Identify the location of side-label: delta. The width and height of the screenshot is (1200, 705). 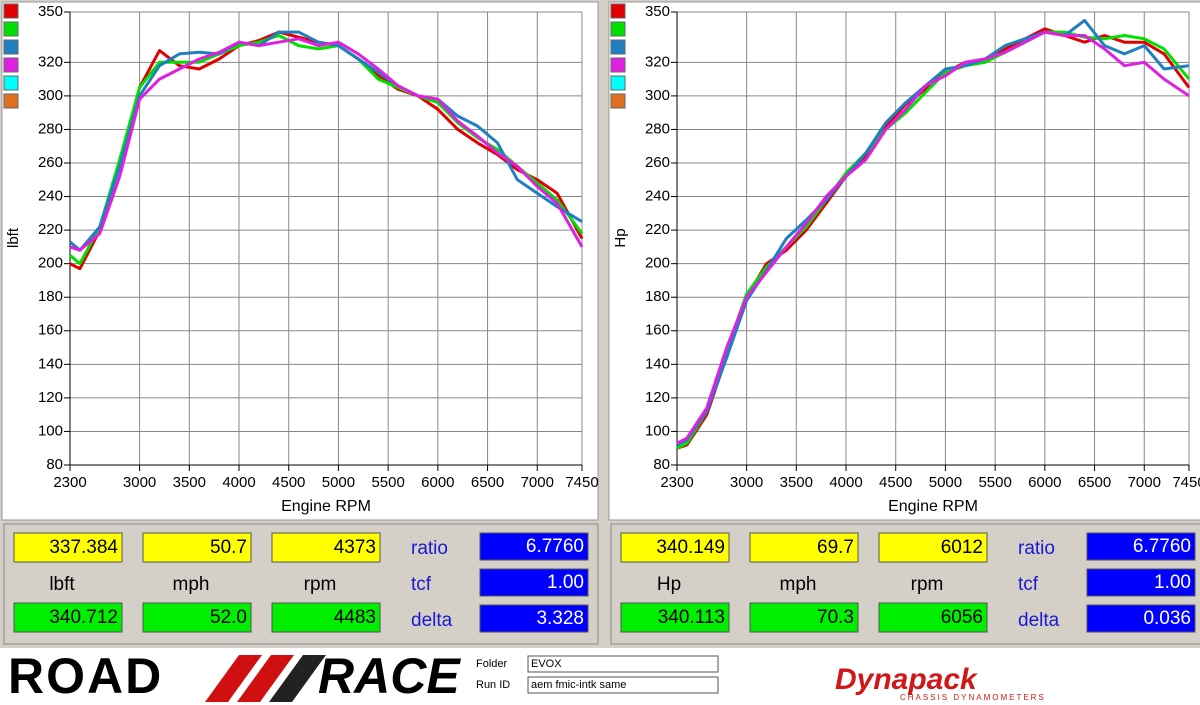
(432, 620).